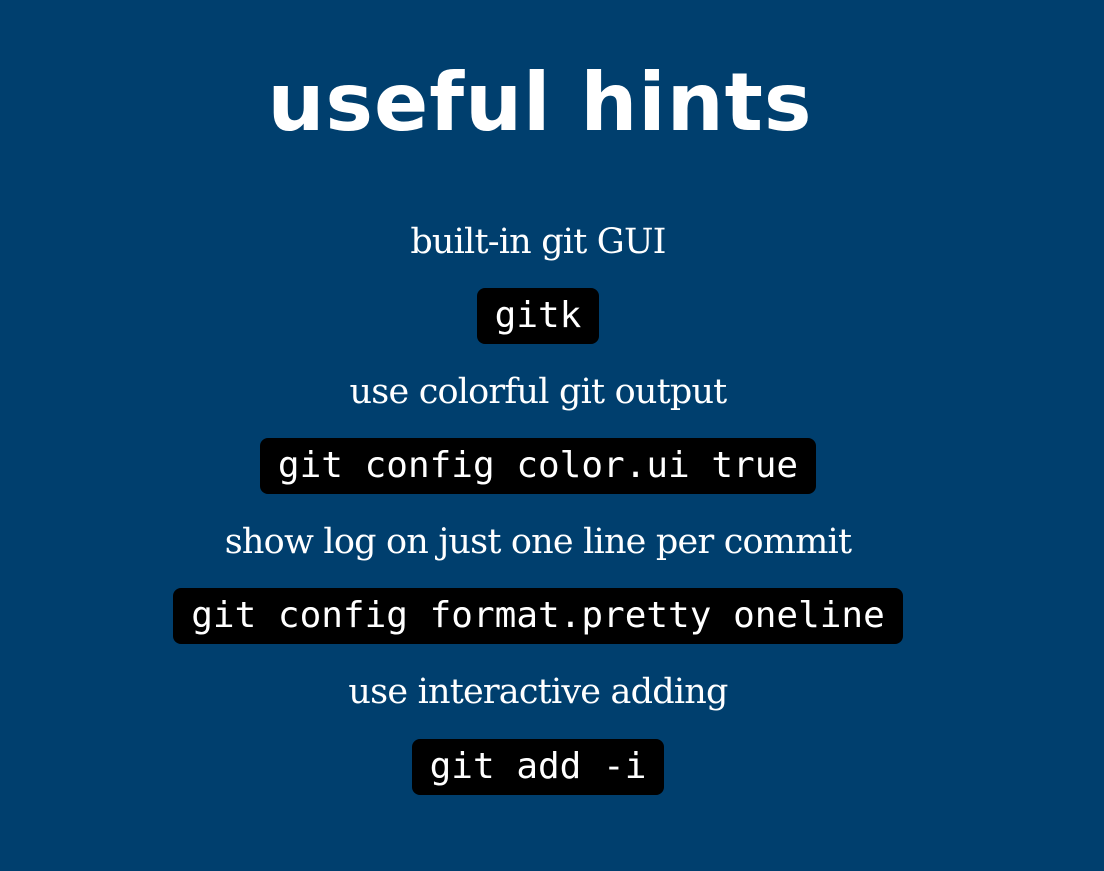  Describe the element at coordinates (538, 392) in the screenshot. I see `hint-caption: use colorful git output` at that location.